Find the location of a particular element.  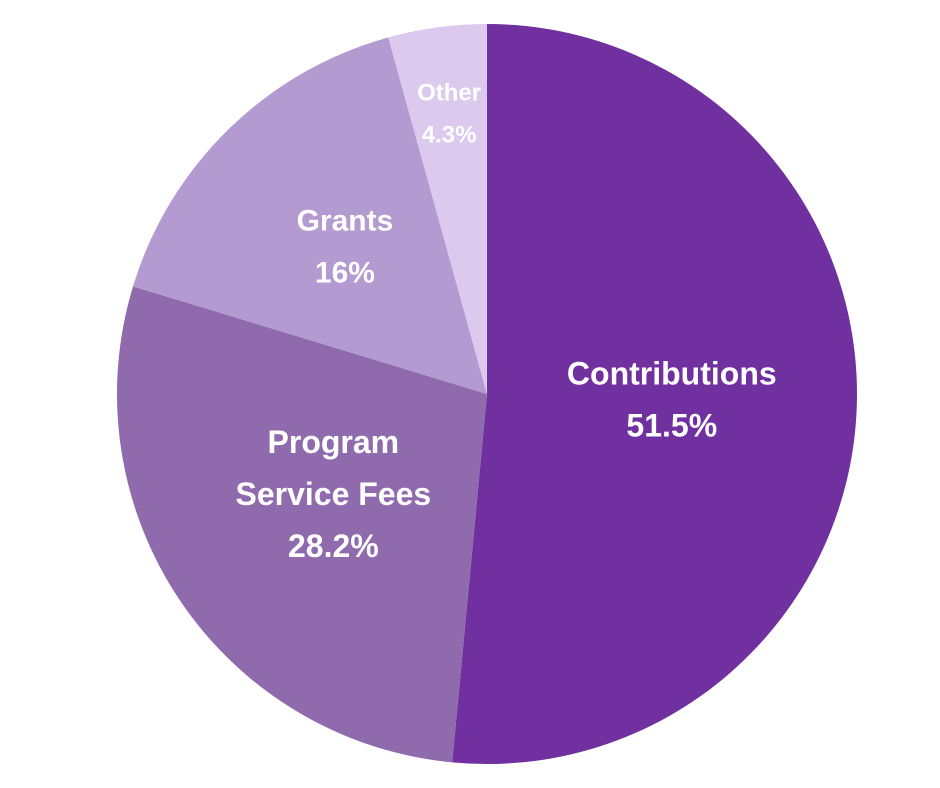

slice-name-label: Contributions is located at coordinates (672, 374).